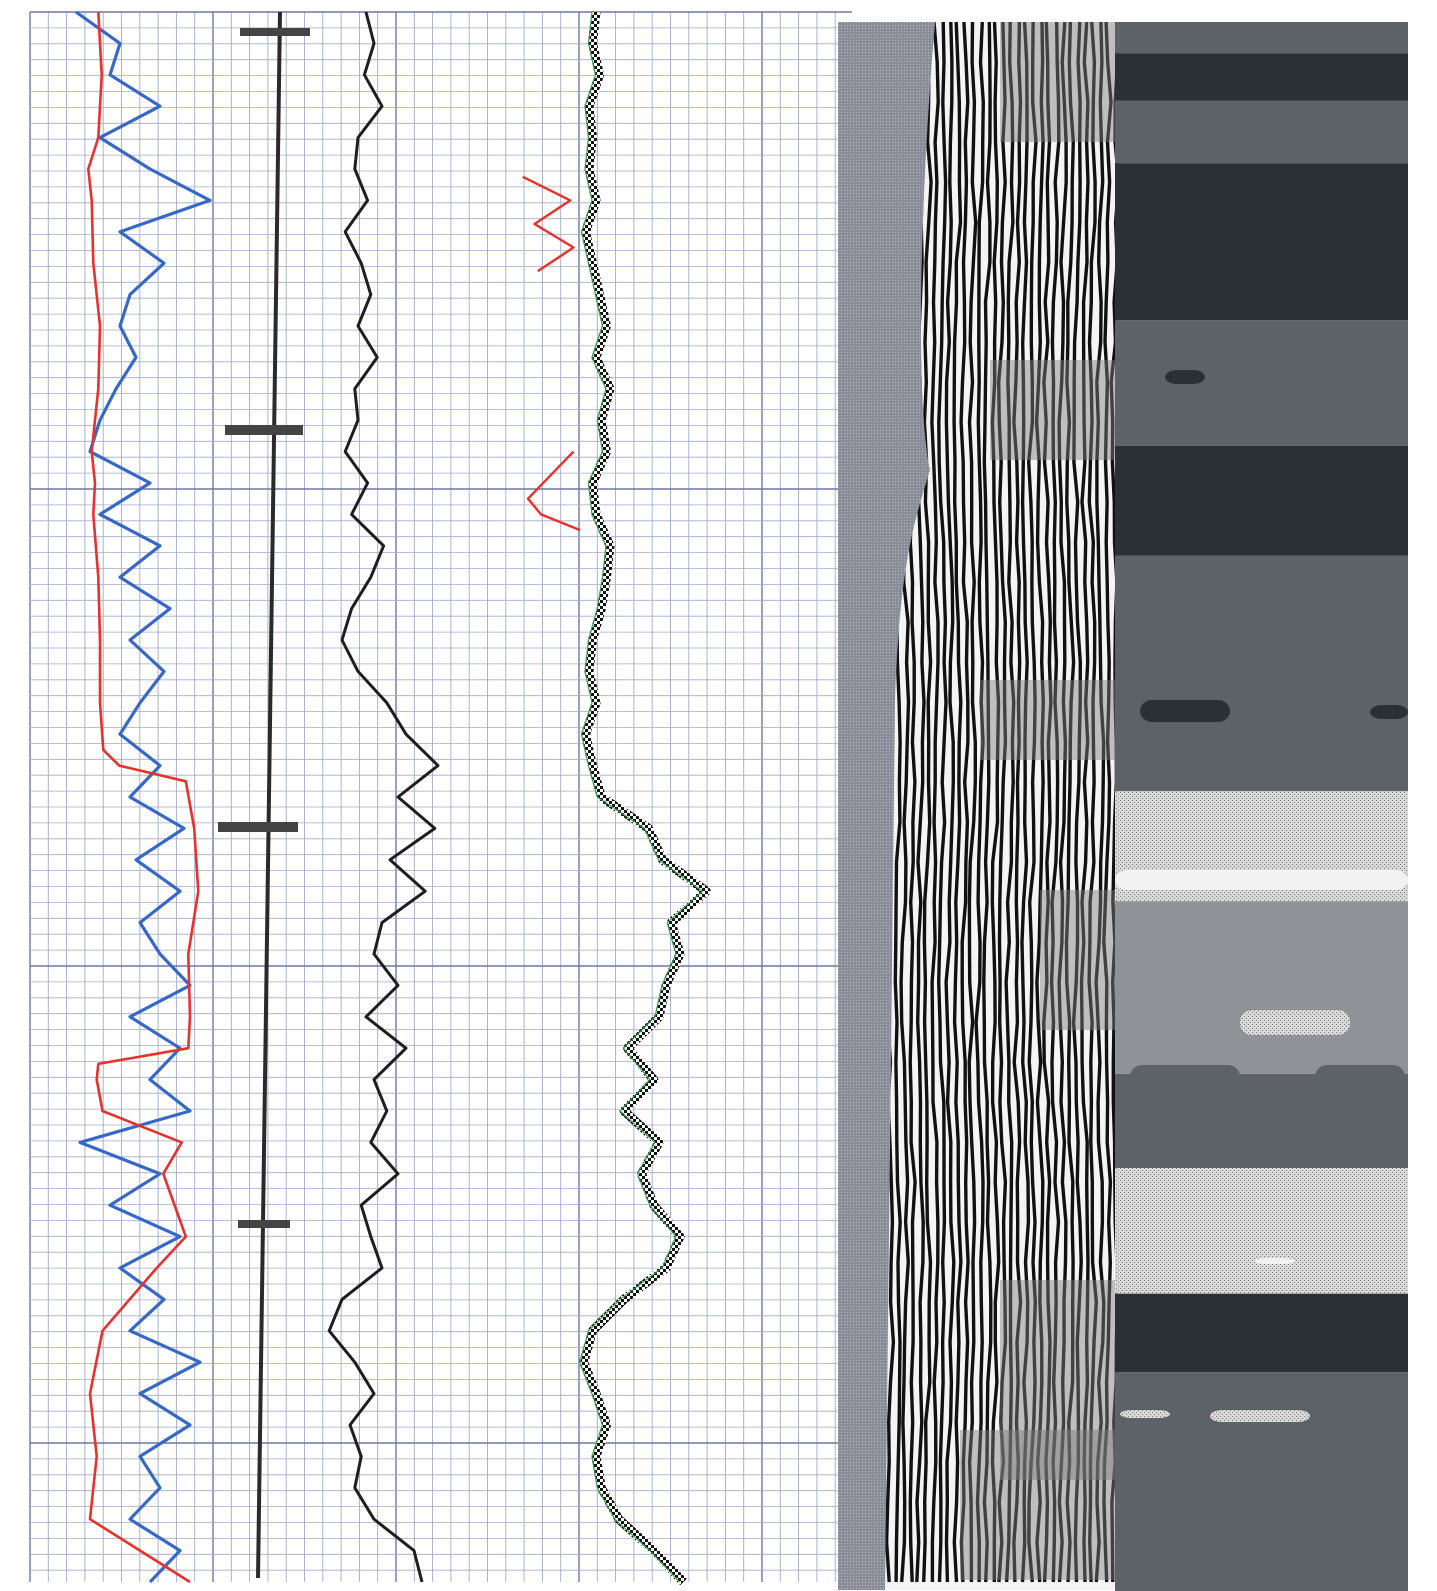  I want to click on gamma-curve, so click(143, 797).